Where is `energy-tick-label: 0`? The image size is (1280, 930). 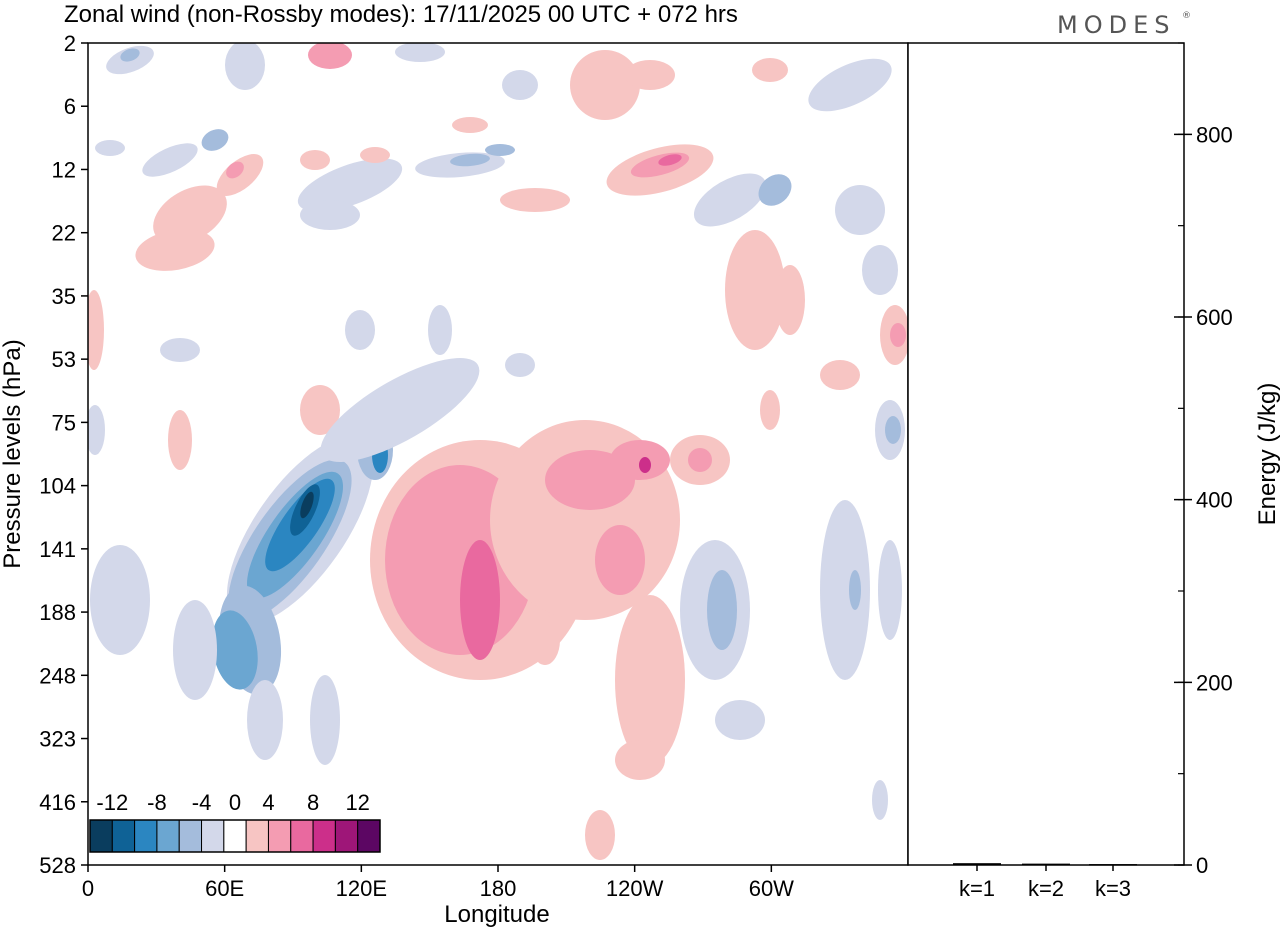 energy-tick-label: 0 is located at coordinates (1202, 865).